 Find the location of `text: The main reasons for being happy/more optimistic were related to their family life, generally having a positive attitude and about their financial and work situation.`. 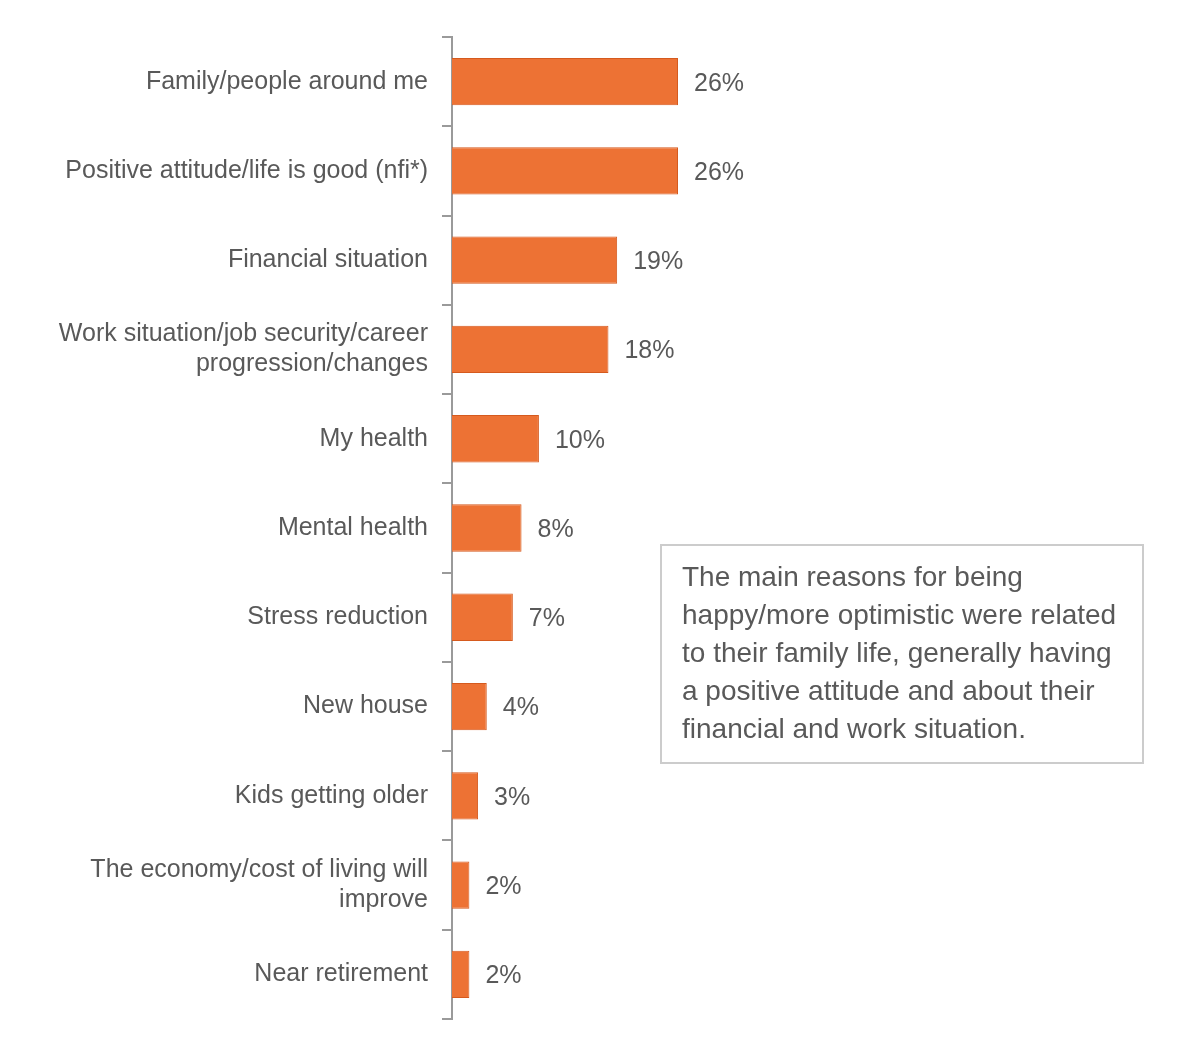

text: The main reasons for being happy/more optimistic were related to their family life, generally having a positive attitude and about their financial and work situation. is located at coordinates (902, 654).